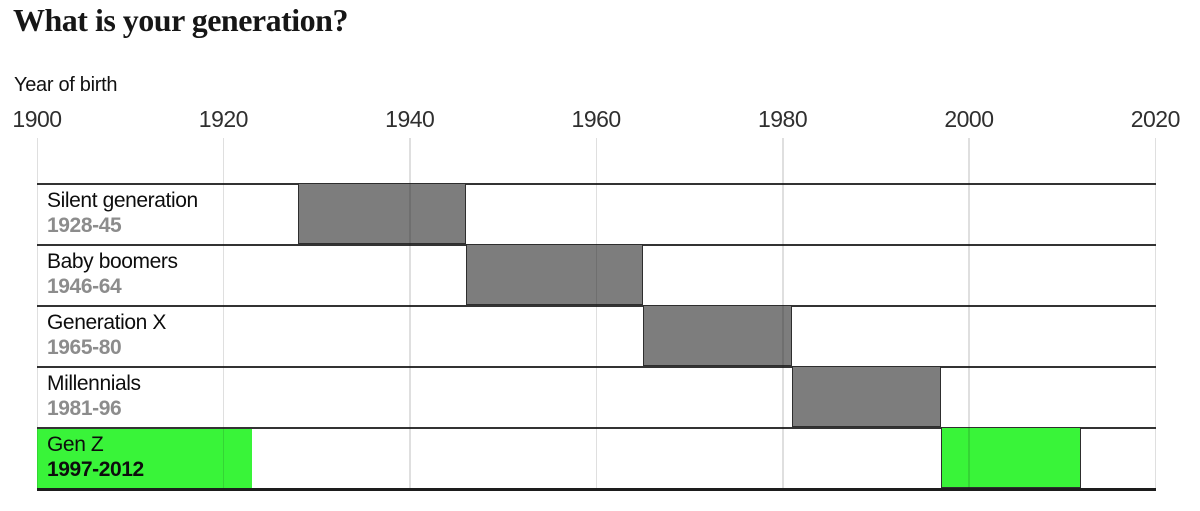 This screenshot has width=1200, height=511. Describe the element at coordinates (969, 119) in the screenshot. I see `axis-tick-label: 2000` at that location.